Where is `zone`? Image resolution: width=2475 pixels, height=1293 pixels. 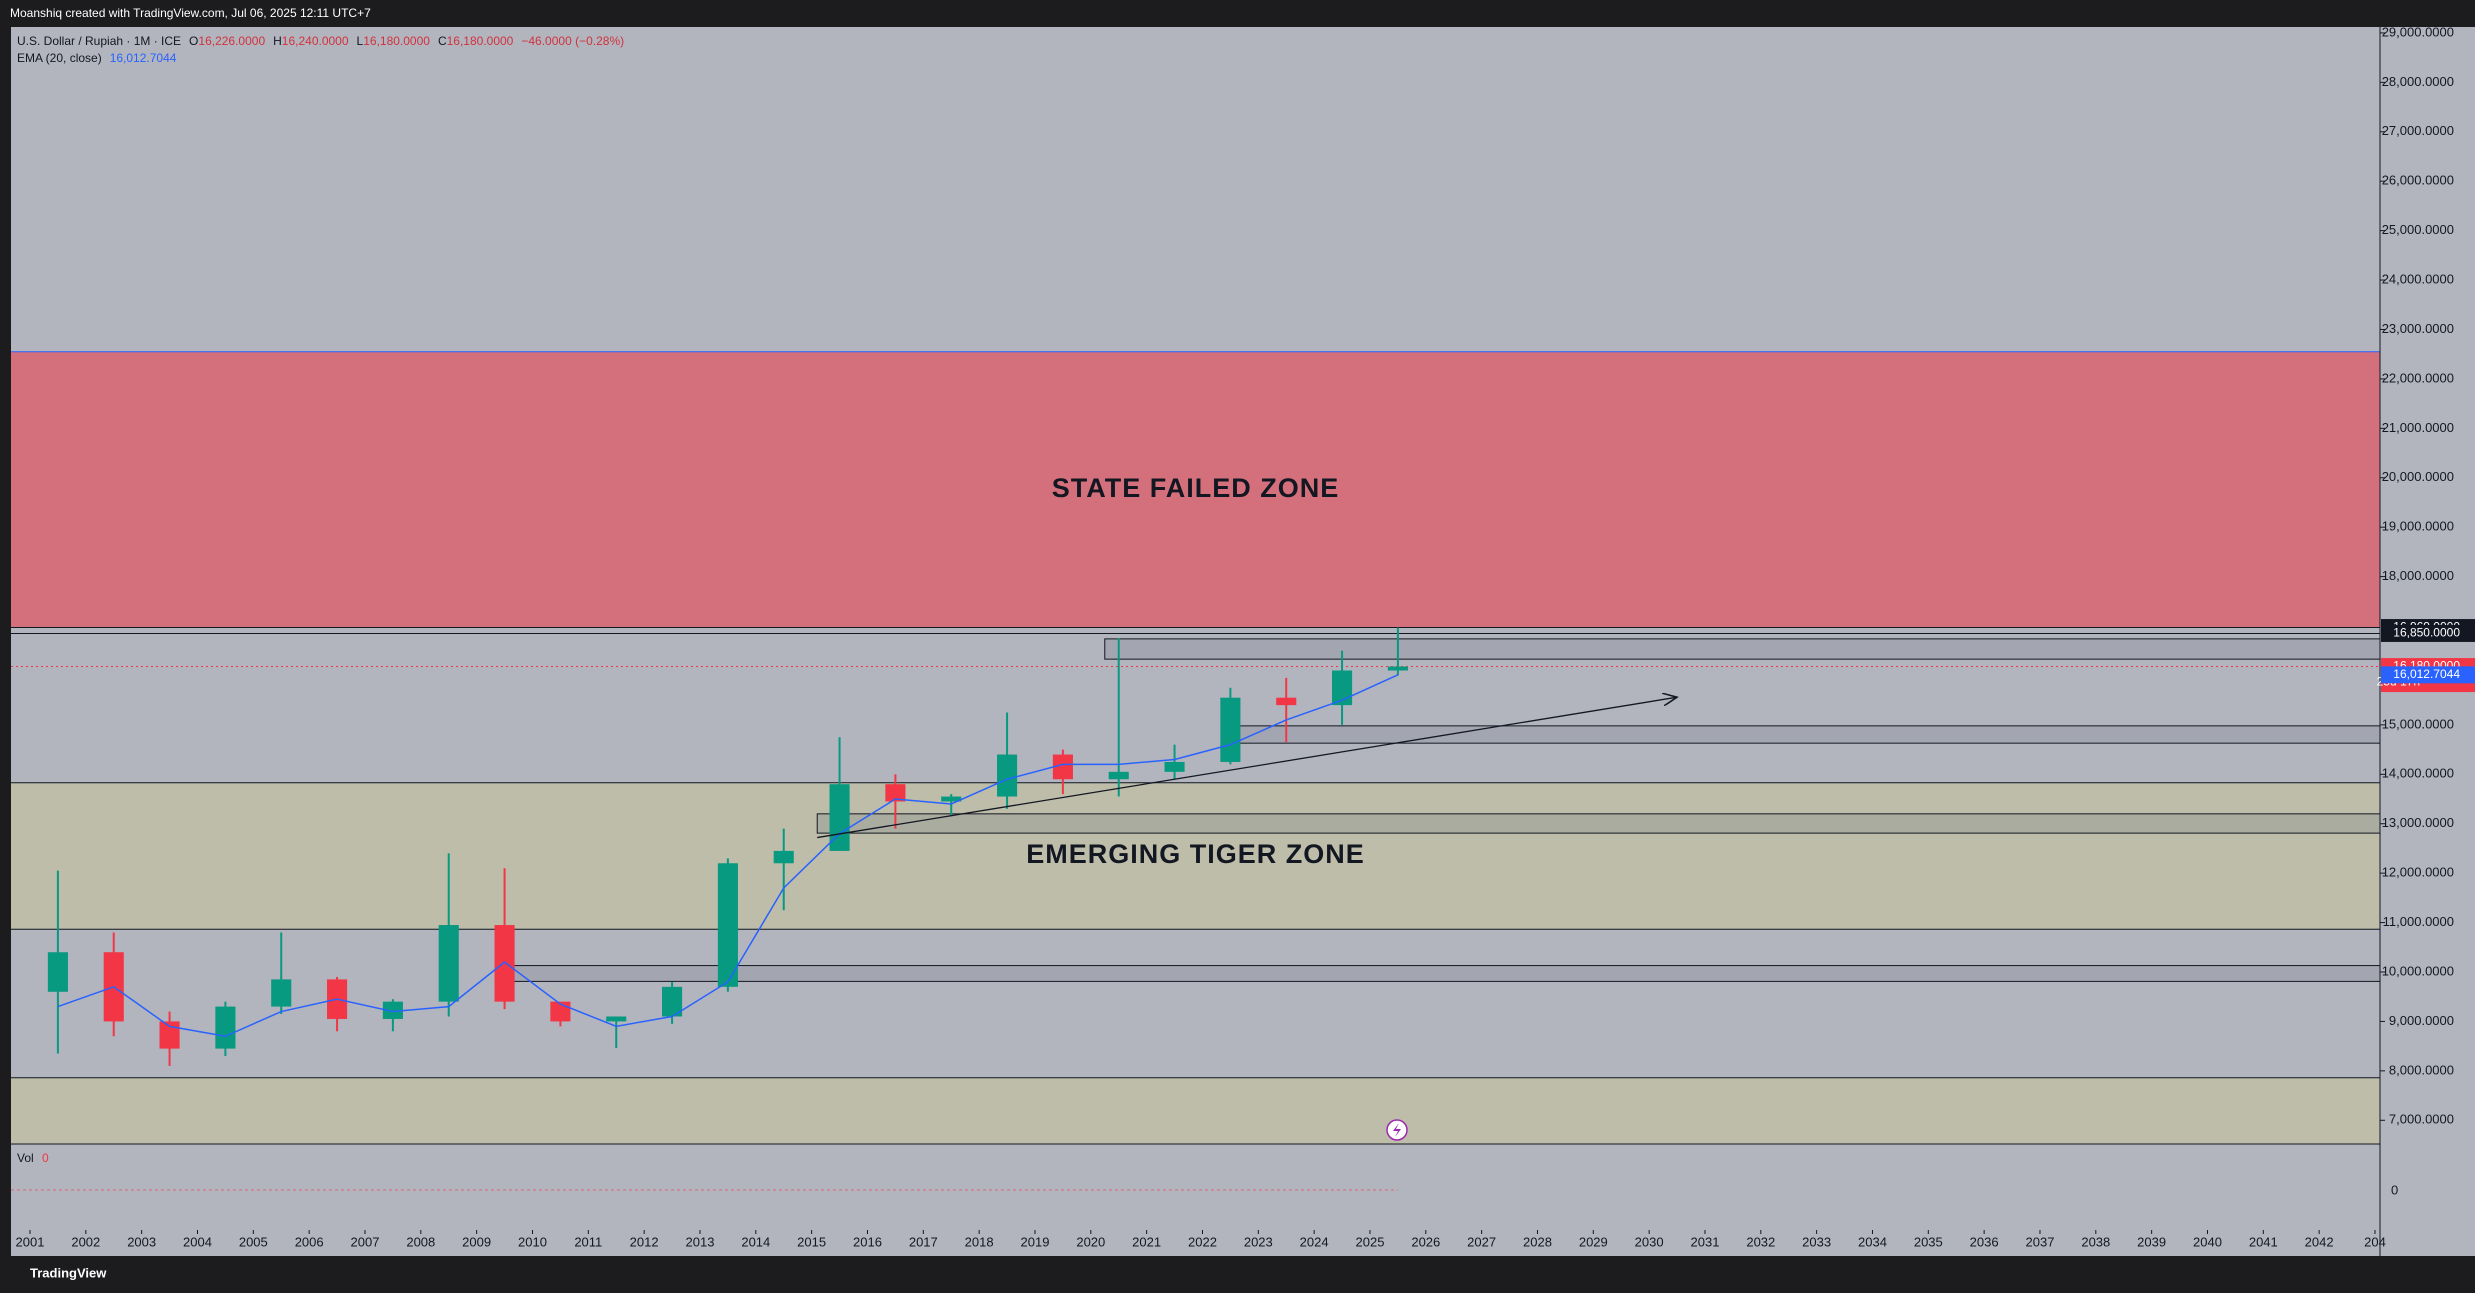
zone is located at coordinates (1195, 1110).